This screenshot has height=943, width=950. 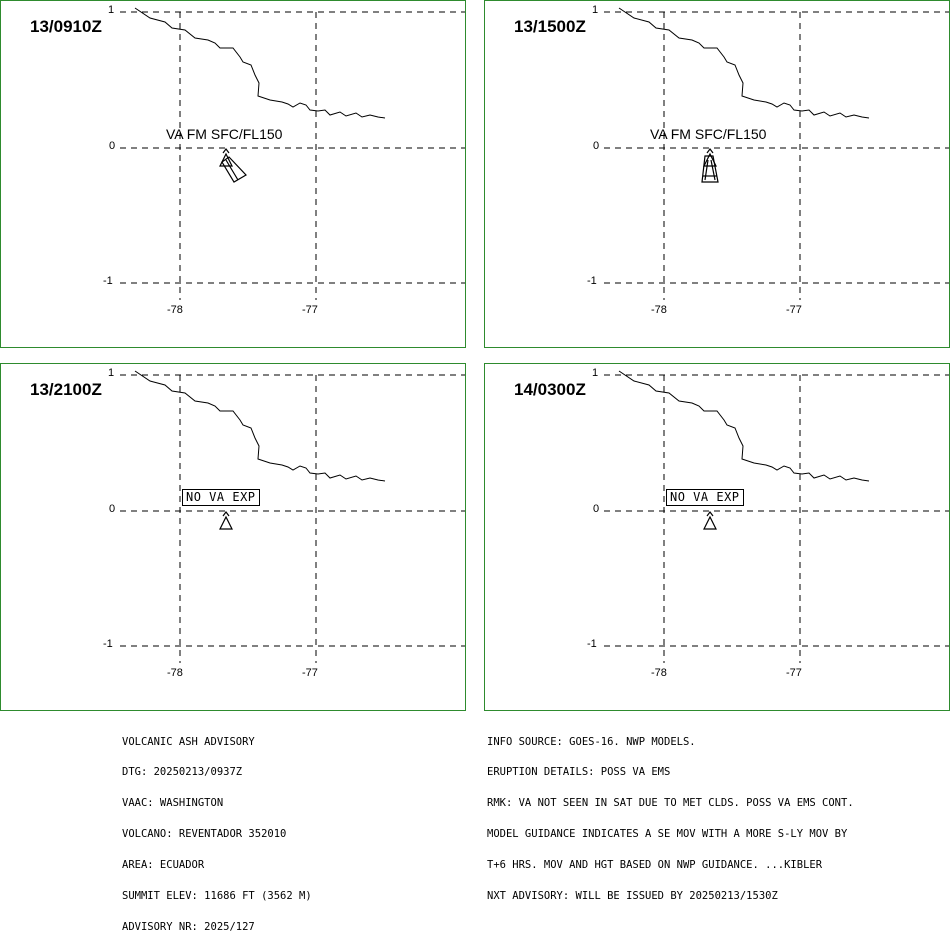 I want to click on forecast-time-label: 13/0910Z, so click(x=66, y=26).